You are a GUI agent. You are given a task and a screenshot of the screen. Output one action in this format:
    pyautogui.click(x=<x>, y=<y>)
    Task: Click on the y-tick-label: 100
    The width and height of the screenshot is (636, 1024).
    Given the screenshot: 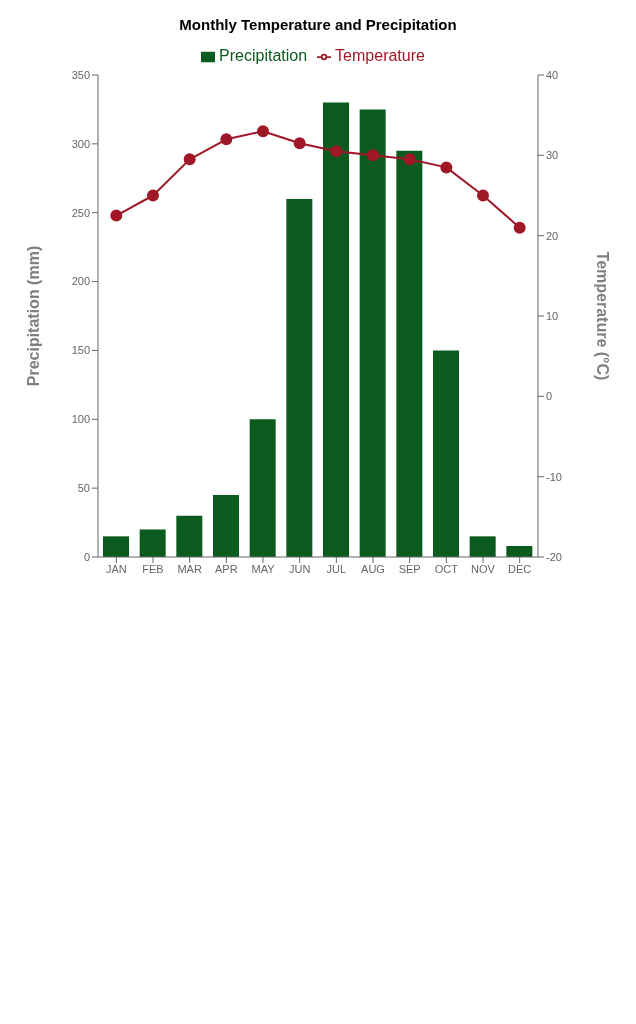 What is the action you would take?
    pyautogui.click(x=80, y=419)
    